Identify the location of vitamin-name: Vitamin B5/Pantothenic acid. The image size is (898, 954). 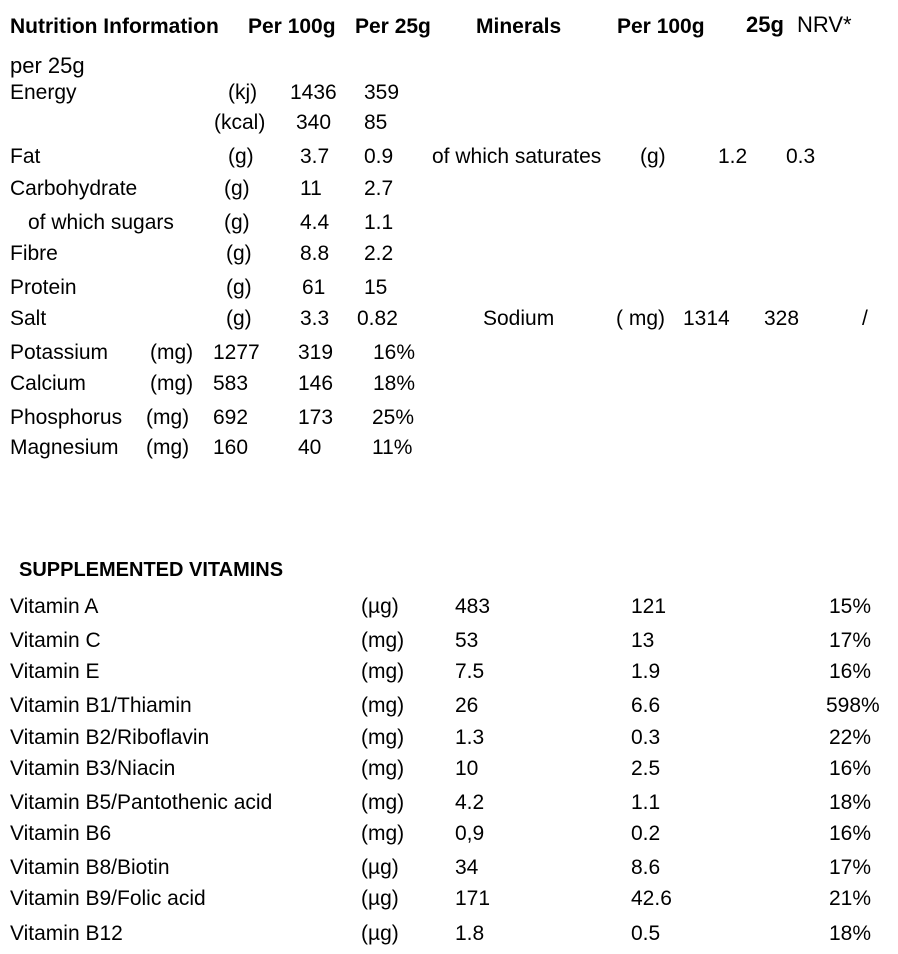
(141, 802).